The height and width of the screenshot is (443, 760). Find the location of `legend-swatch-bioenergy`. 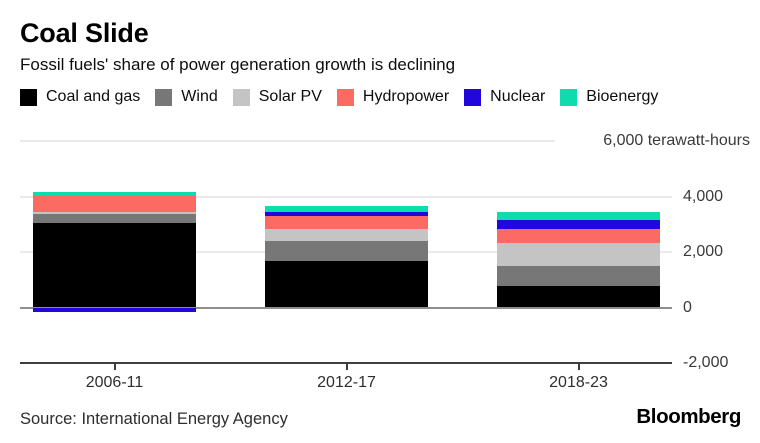

legend-swatch-bioenergy is located at coordinates (569, 97).